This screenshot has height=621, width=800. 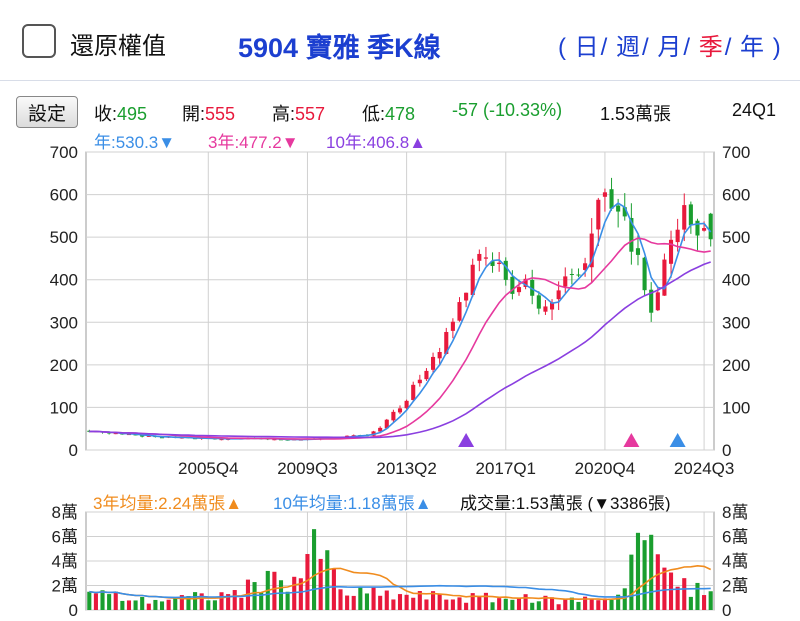 What do you see at coordinates (64, 152) in the screenshot?
I see `y-tick-label-left: 700` at bounding box center [64, 152].